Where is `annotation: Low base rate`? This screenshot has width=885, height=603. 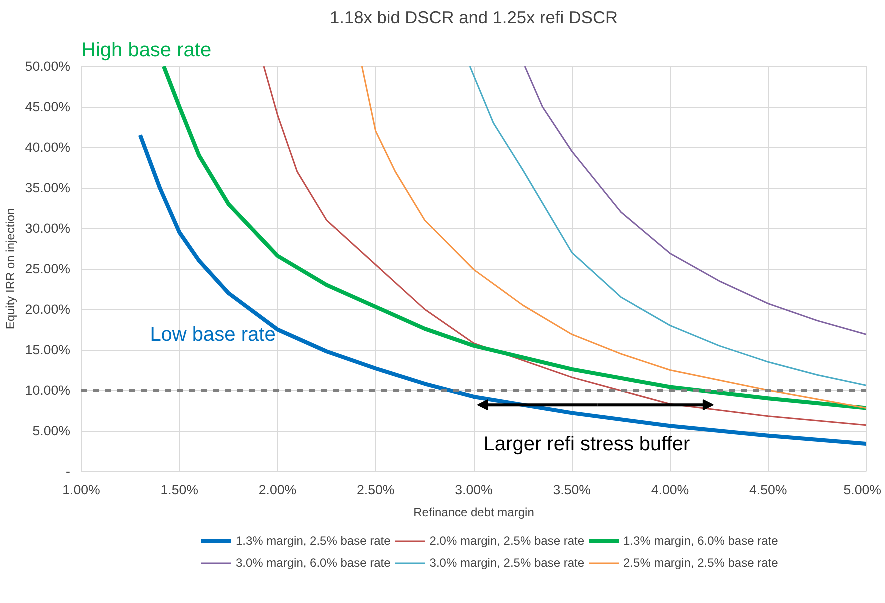 annotation: Low base rate is located at coordinates (213, 335).